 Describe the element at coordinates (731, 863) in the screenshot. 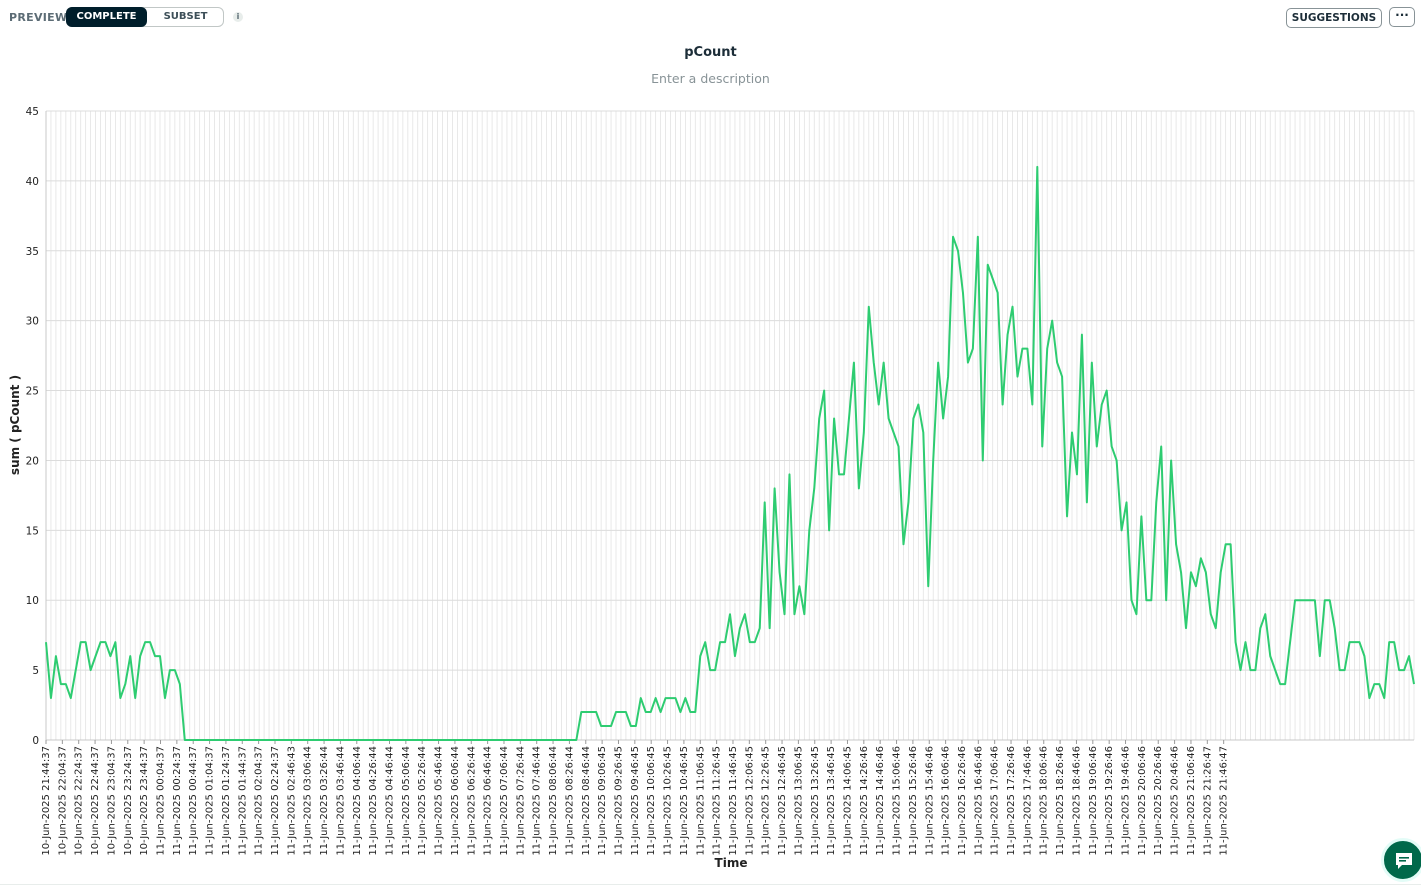

I see `x-axis-title: Time` at that location.